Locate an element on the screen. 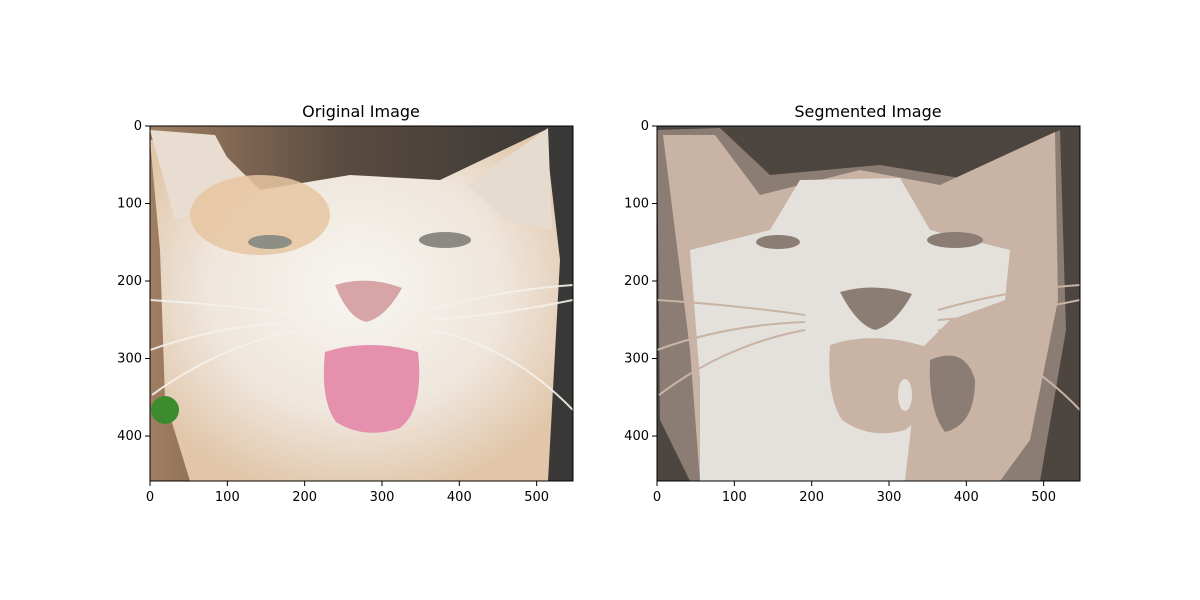 The height and width of the screenshot is (600, 1200). green-object is located at coordinates (165, 410).